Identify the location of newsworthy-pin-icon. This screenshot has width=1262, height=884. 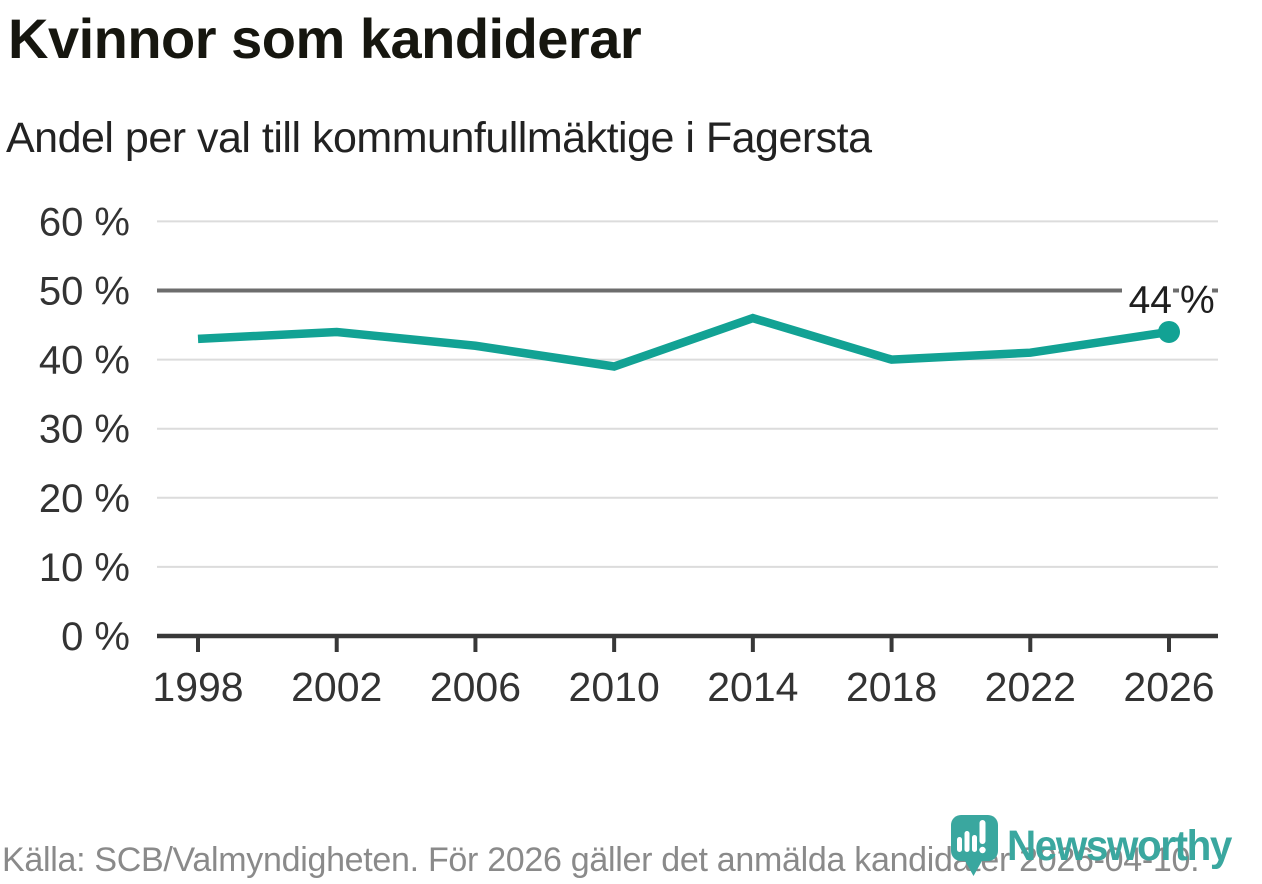
(974, 845).